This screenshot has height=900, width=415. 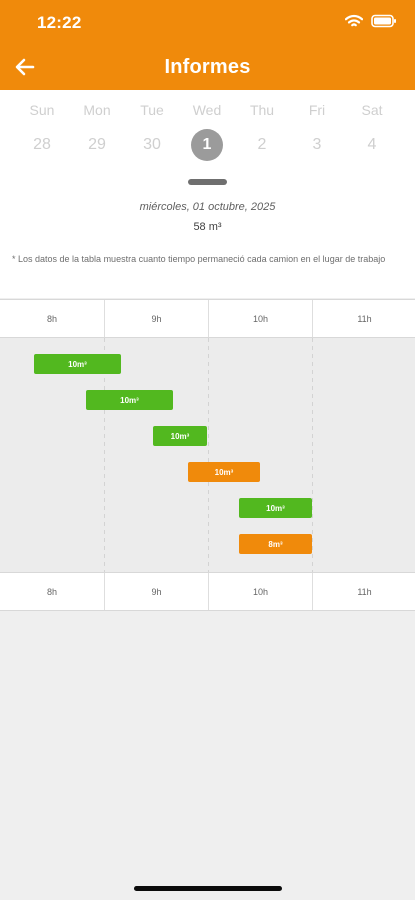 What do you see at coordinates (275, 544) in the screenshot?
I see `truck-bar: 8m³` at bounding box center [275, 544].